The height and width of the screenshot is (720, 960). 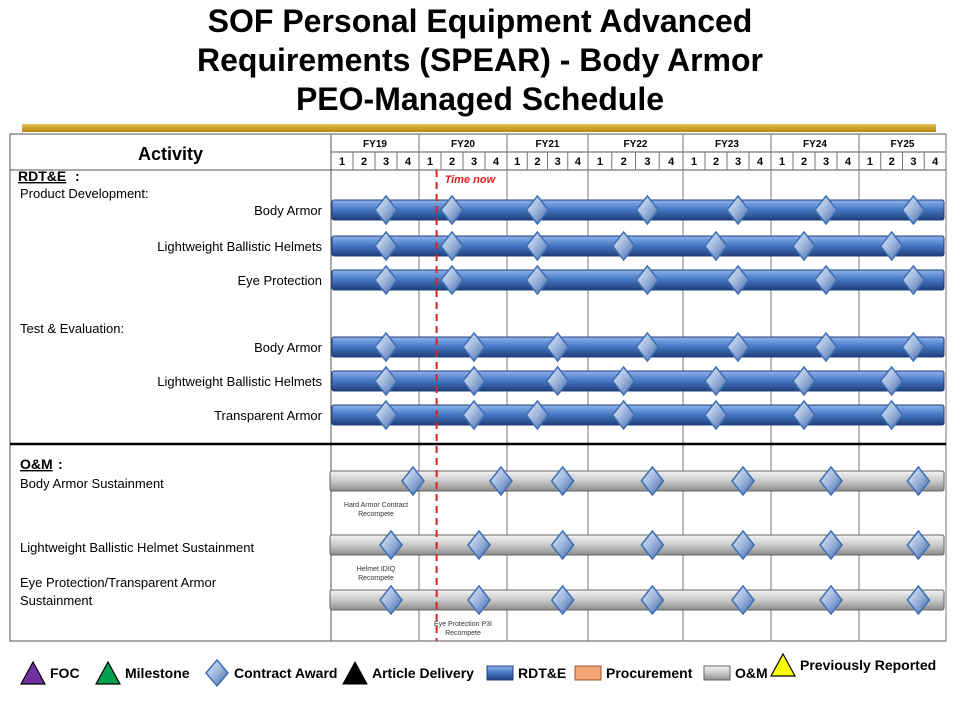 I want to click on legend-foc: FOC, so click(x=50, y=673).